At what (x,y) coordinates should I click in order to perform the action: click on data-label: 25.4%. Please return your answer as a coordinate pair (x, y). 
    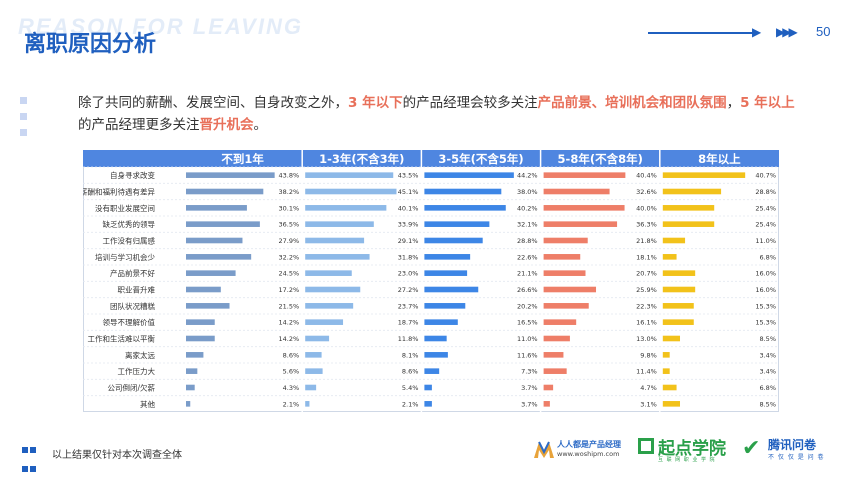
    Looking at the image, I should click on (765, 225).